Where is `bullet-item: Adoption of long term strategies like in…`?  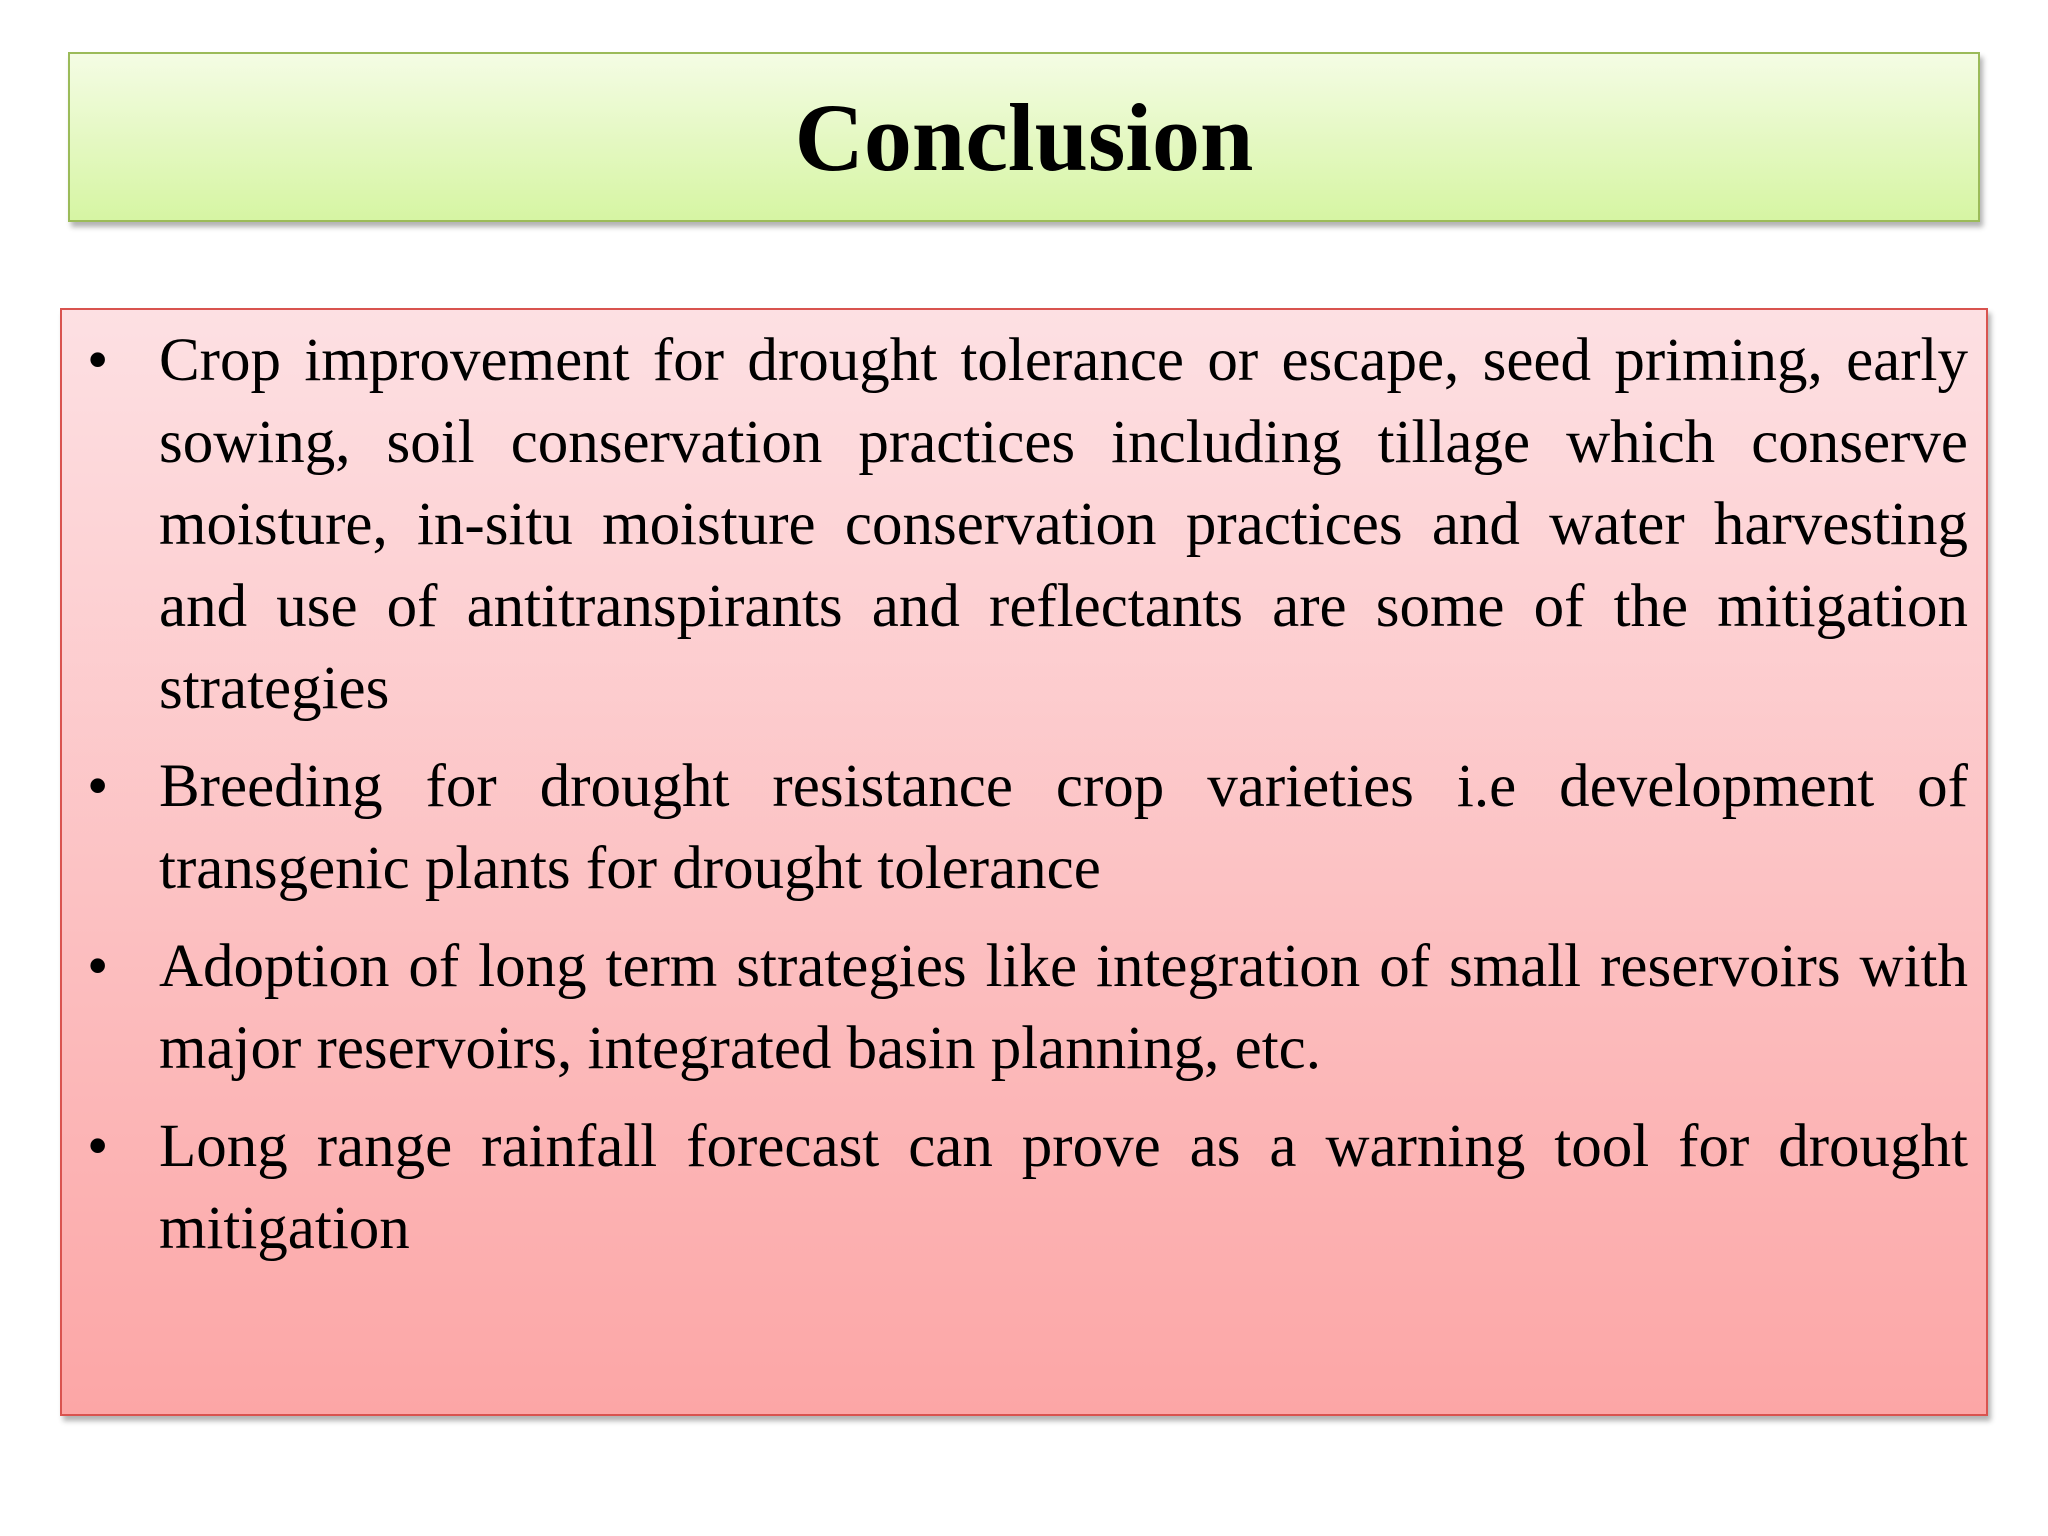
bullet-item: Adoption of long term strategies like in… is located at coordinates (1027, 1008).